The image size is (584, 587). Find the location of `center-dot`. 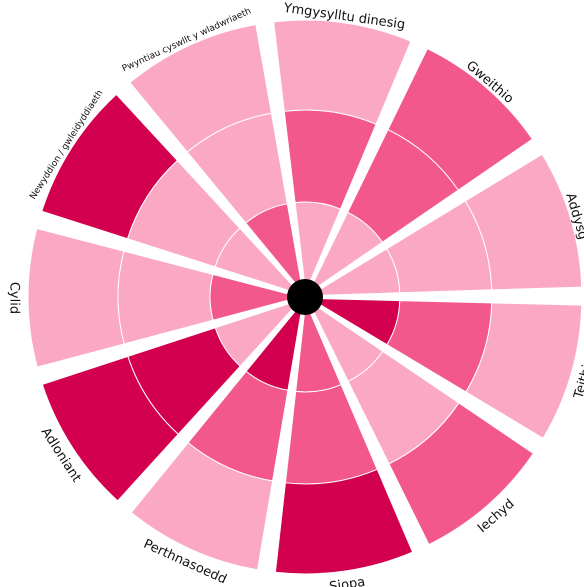

center-dot is located at coordinates (305, 297).